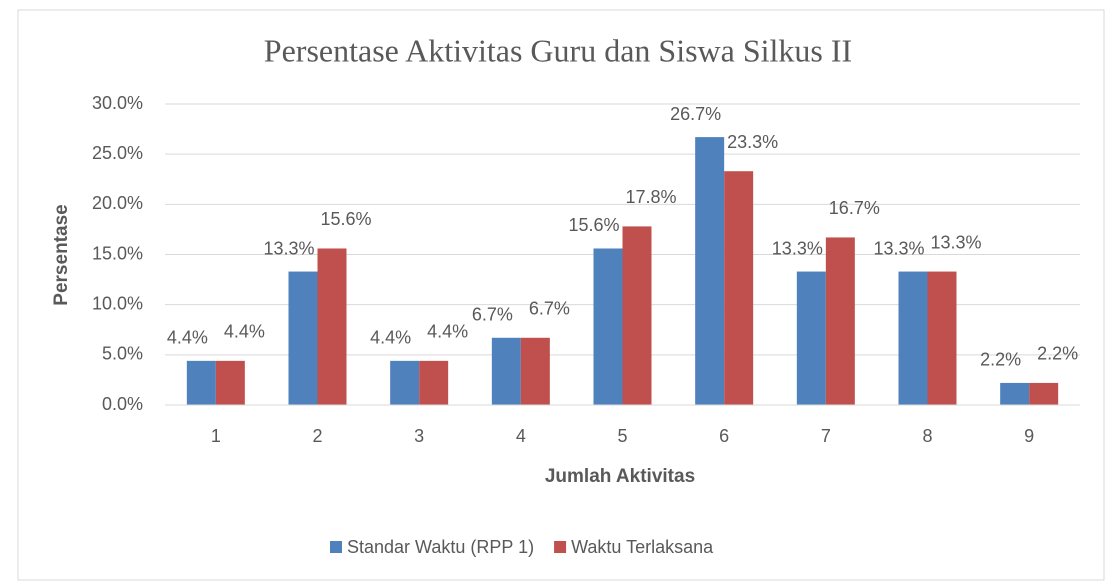 The width and height of the screenshot is (1105, 581). Describe the element at coordinates (650, 197) in the screenshot. I see `data-label: 17.8%` at that location.